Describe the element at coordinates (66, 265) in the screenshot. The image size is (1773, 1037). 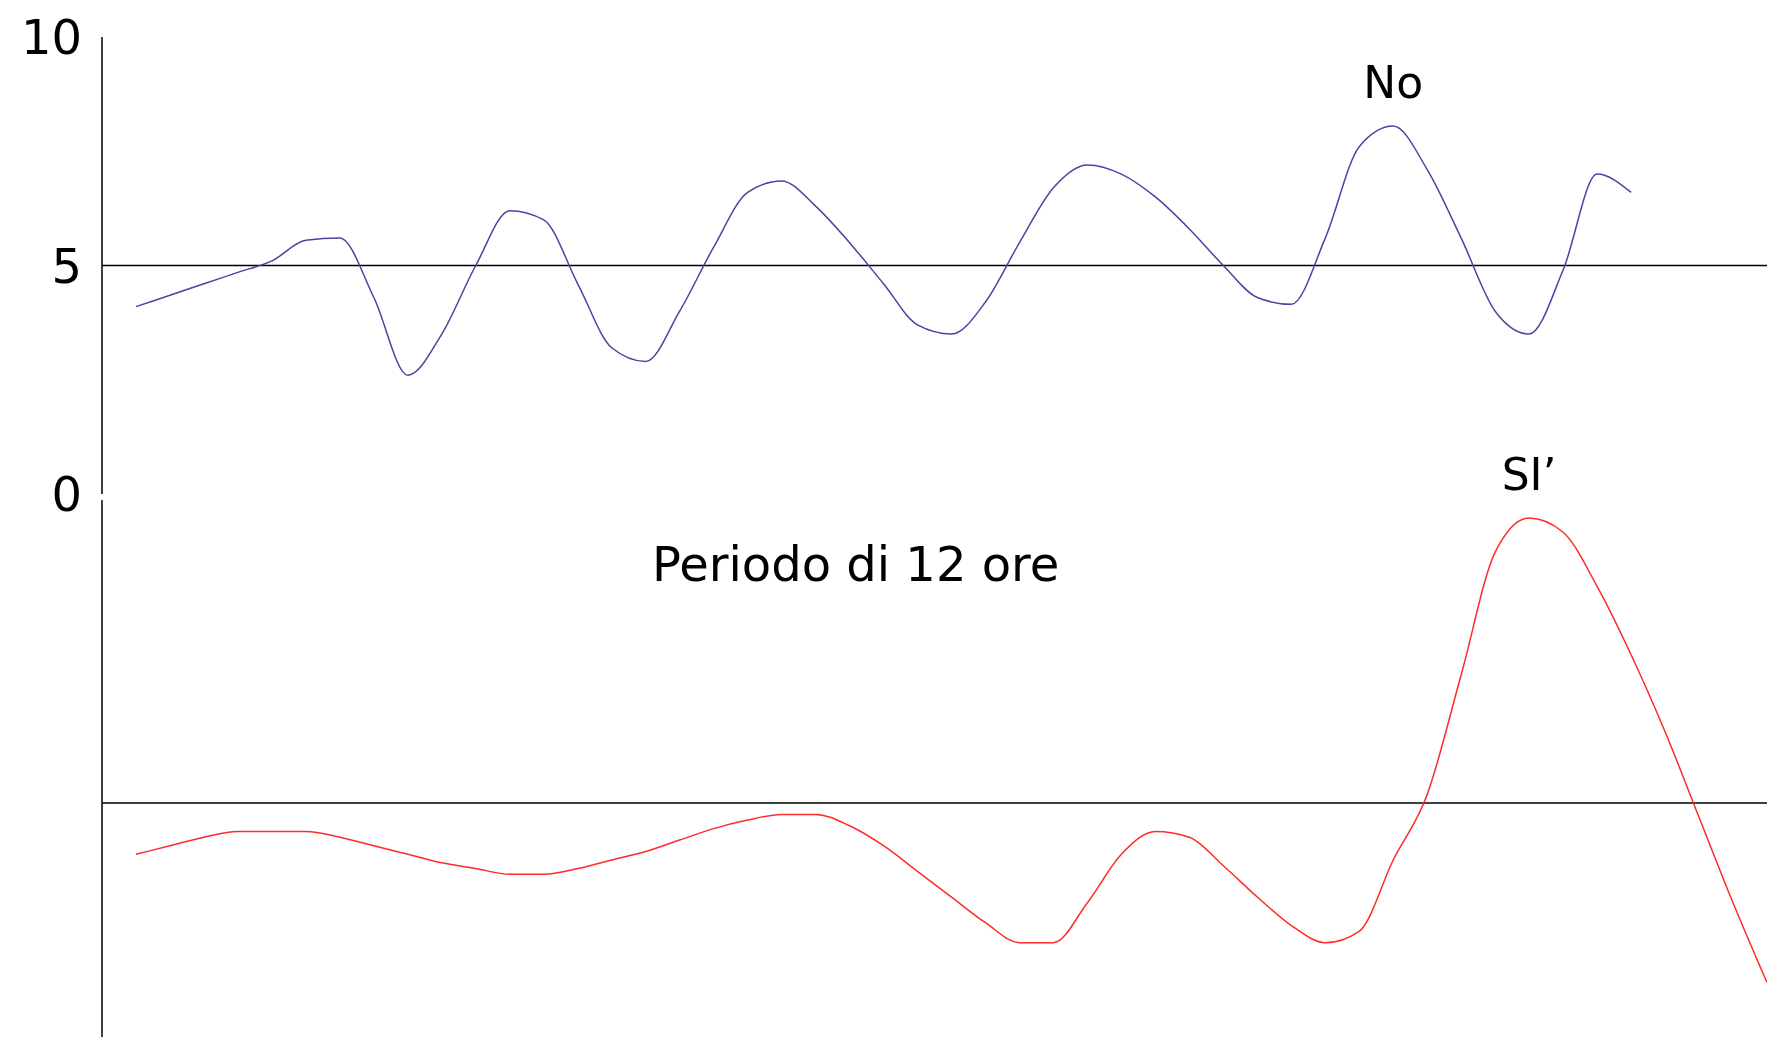
I see `y-tick-label: 5` at that location.